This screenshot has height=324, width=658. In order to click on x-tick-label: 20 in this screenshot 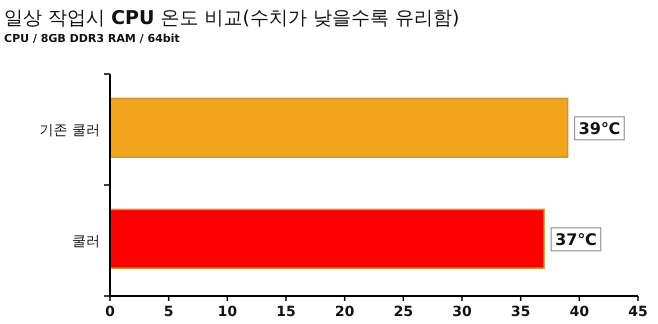, I will do `click(344, 312)`.